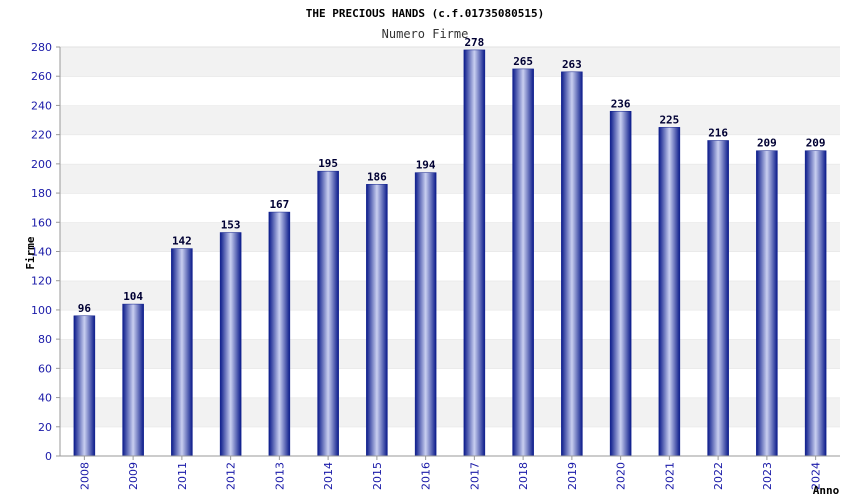 This screenshot has width=850, height=500. I want to click on y-tick-label: 60, so click(45, 368).